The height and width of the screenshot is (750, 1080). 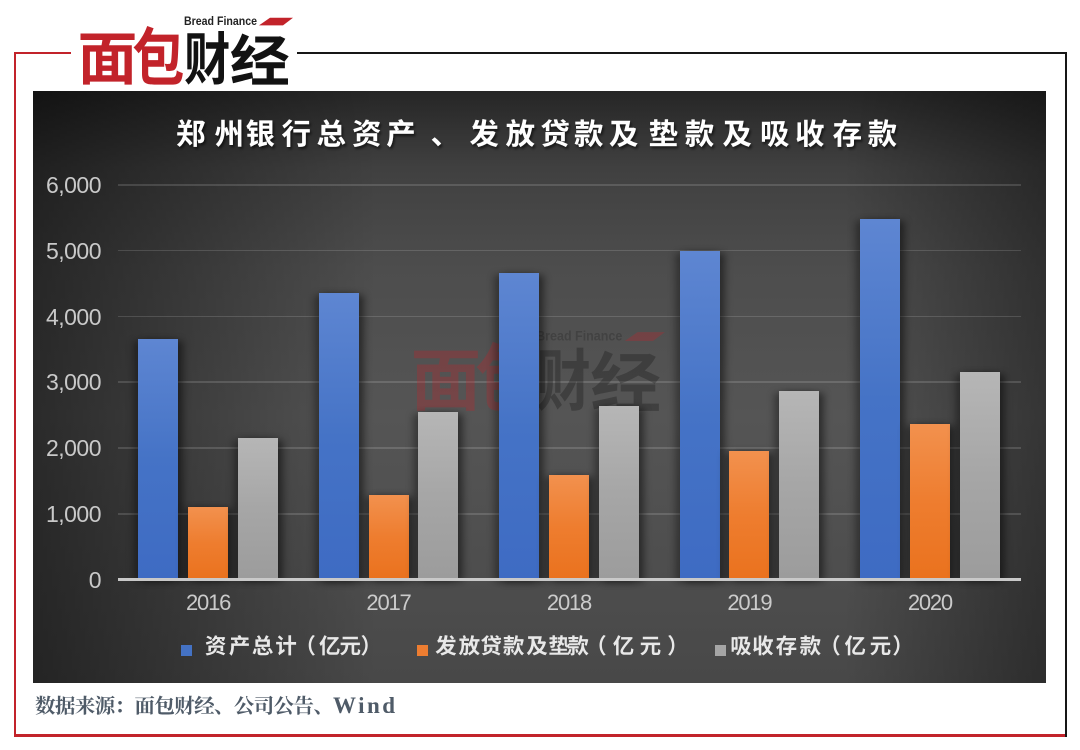 I want to click on svg-text: Wind, so click(x=365, y=705).